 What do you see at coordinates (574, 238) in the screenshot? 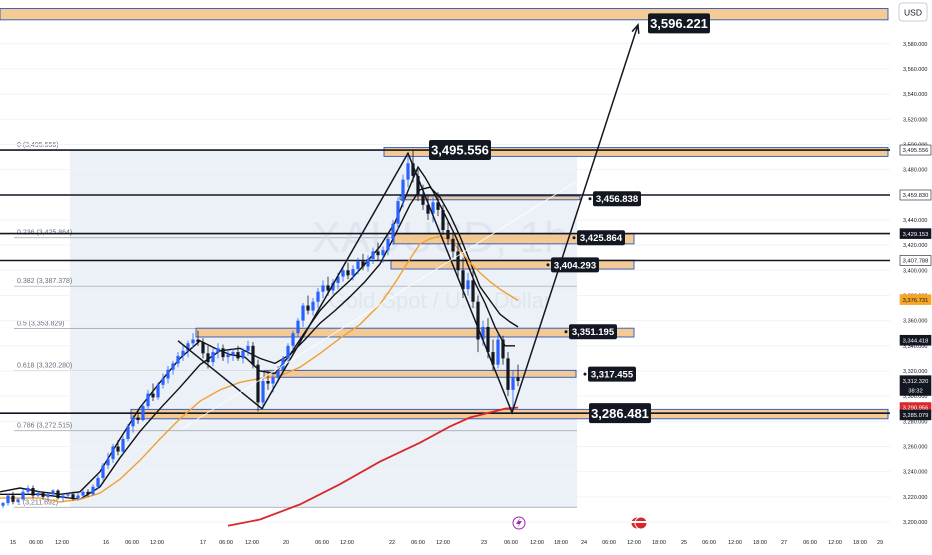
I see `callout-anchor-dot` at bounding box center [574, 238].